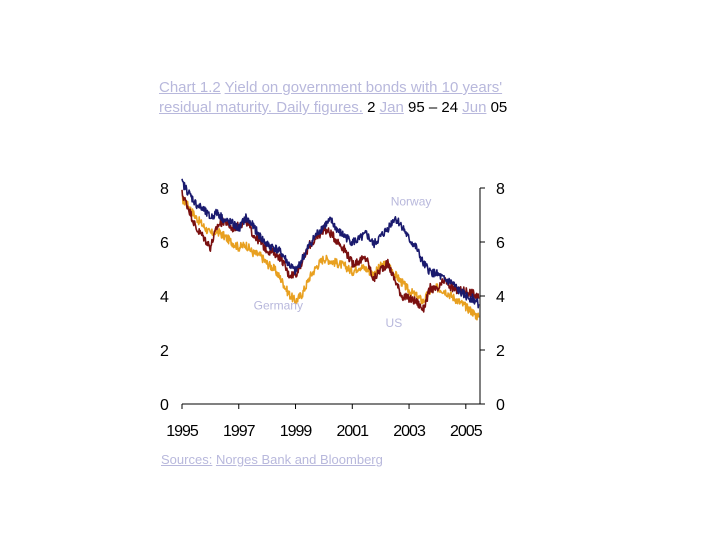  I want to click on chart-source: Sources: Norges Bank and Bloomberg, so click(272, 459).